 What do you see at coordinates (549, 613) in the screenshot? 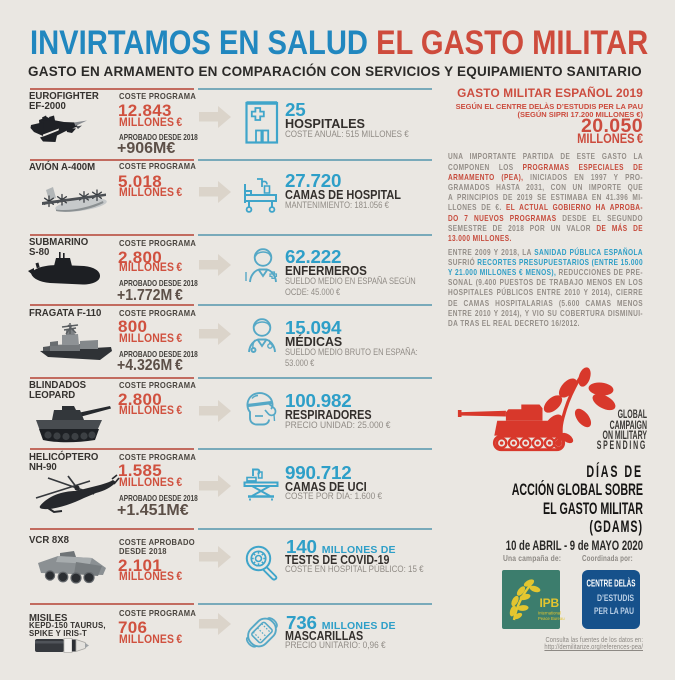
I see `svg-text: International` at bounding box center [549, 613].